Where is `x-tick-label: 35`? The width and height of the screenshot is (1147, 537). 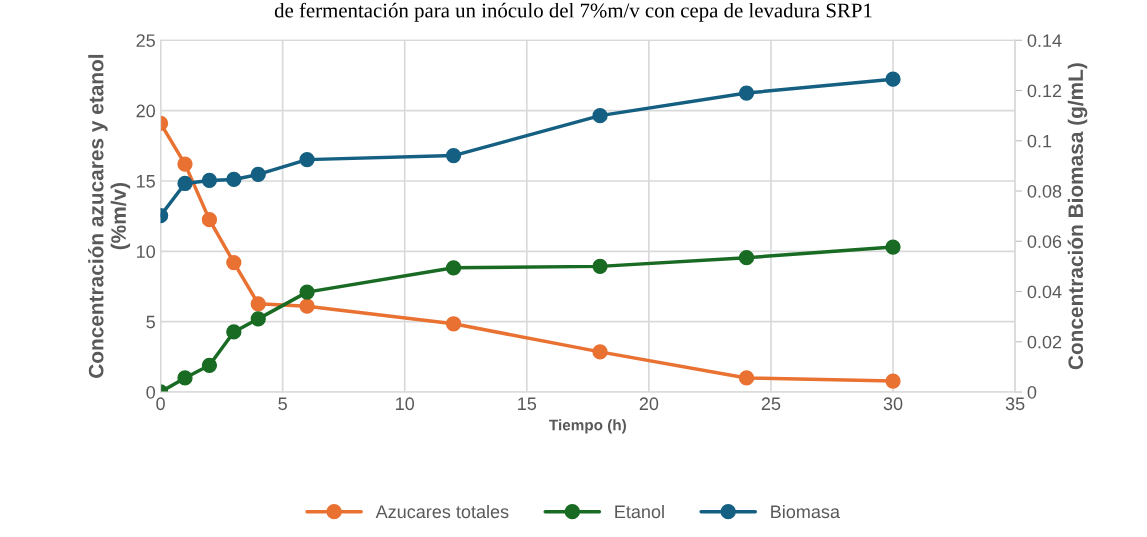
x-tick-label: 35 is located at coordinates (1015, 404).